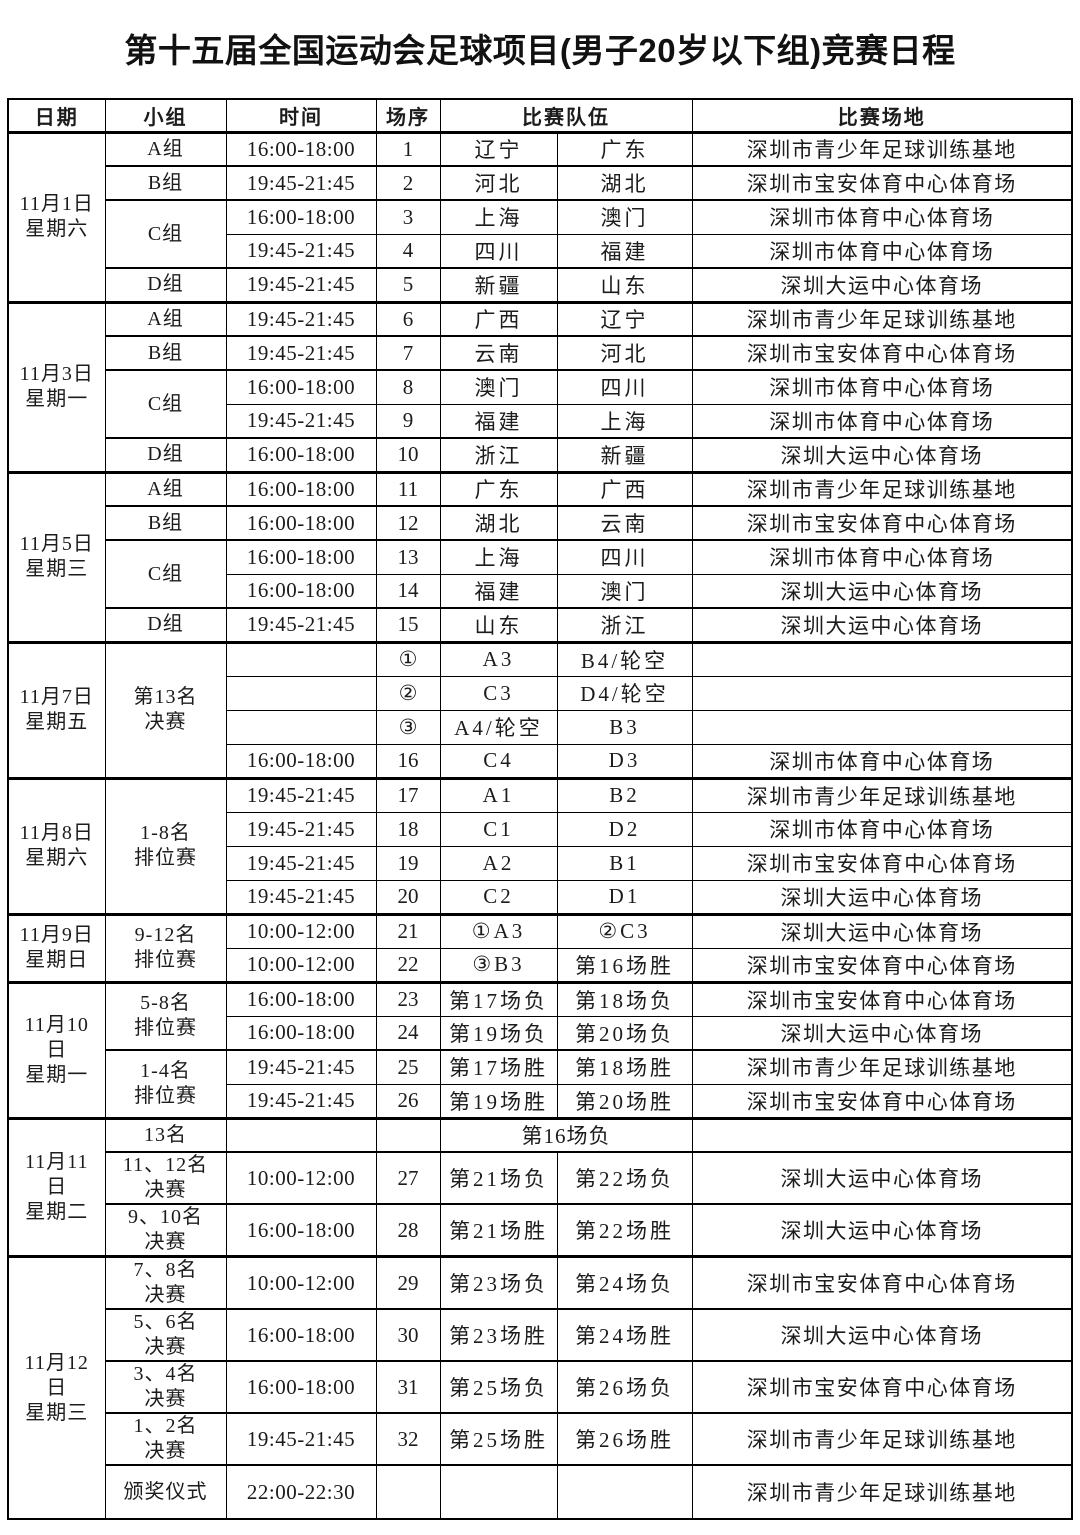 The width and height of the screenshot is (1080, 1535). Describe the element at coordinates (408, 285) in the screenshot. I see `match-no-cell: 5` at that location.